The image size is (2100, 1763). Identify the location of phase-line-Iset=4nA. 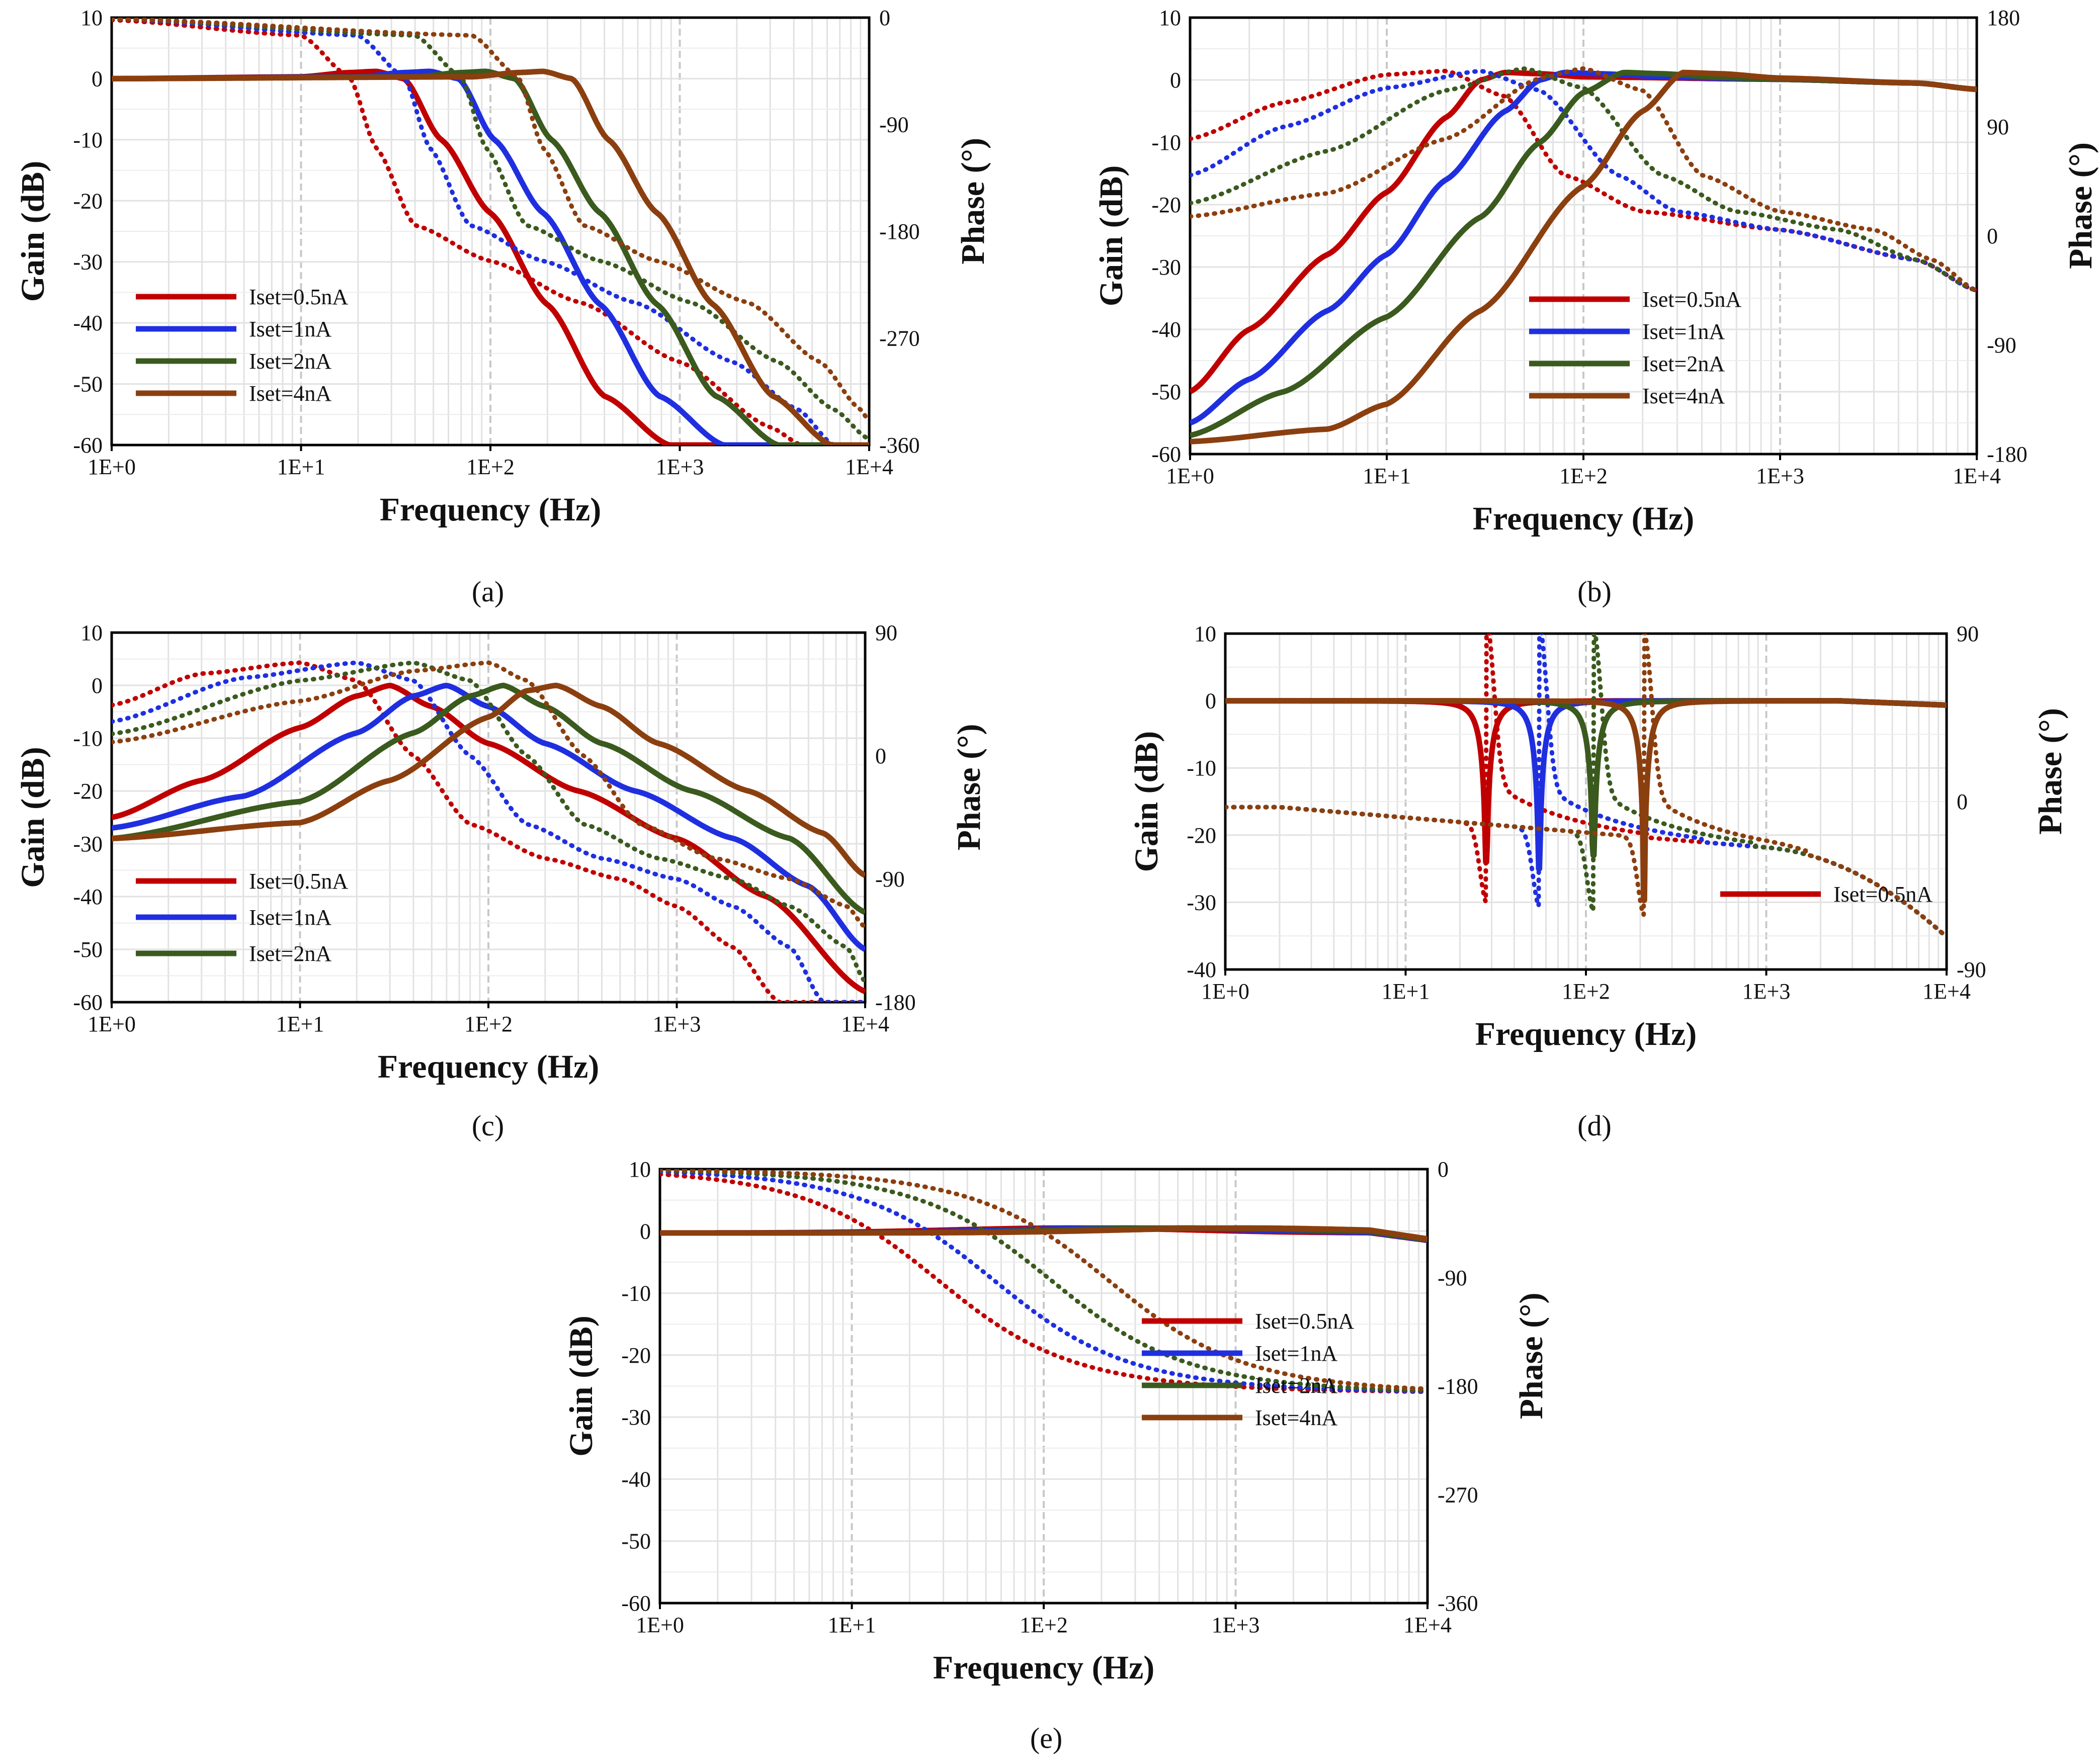
(490, 221).